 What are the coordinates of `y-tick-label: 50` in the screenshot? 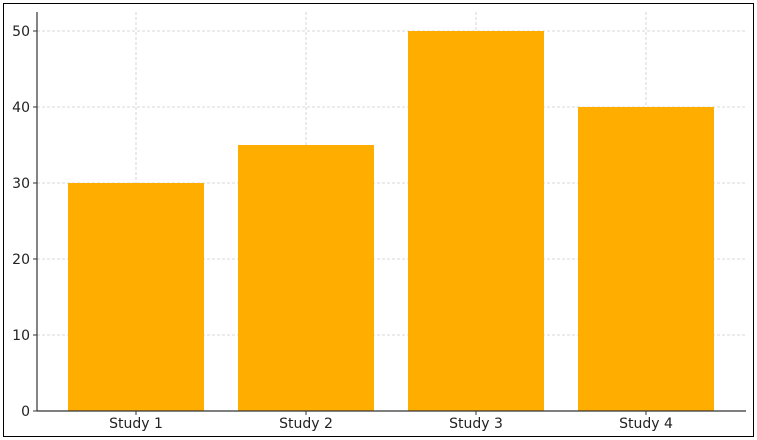 It's located at (21, 32).